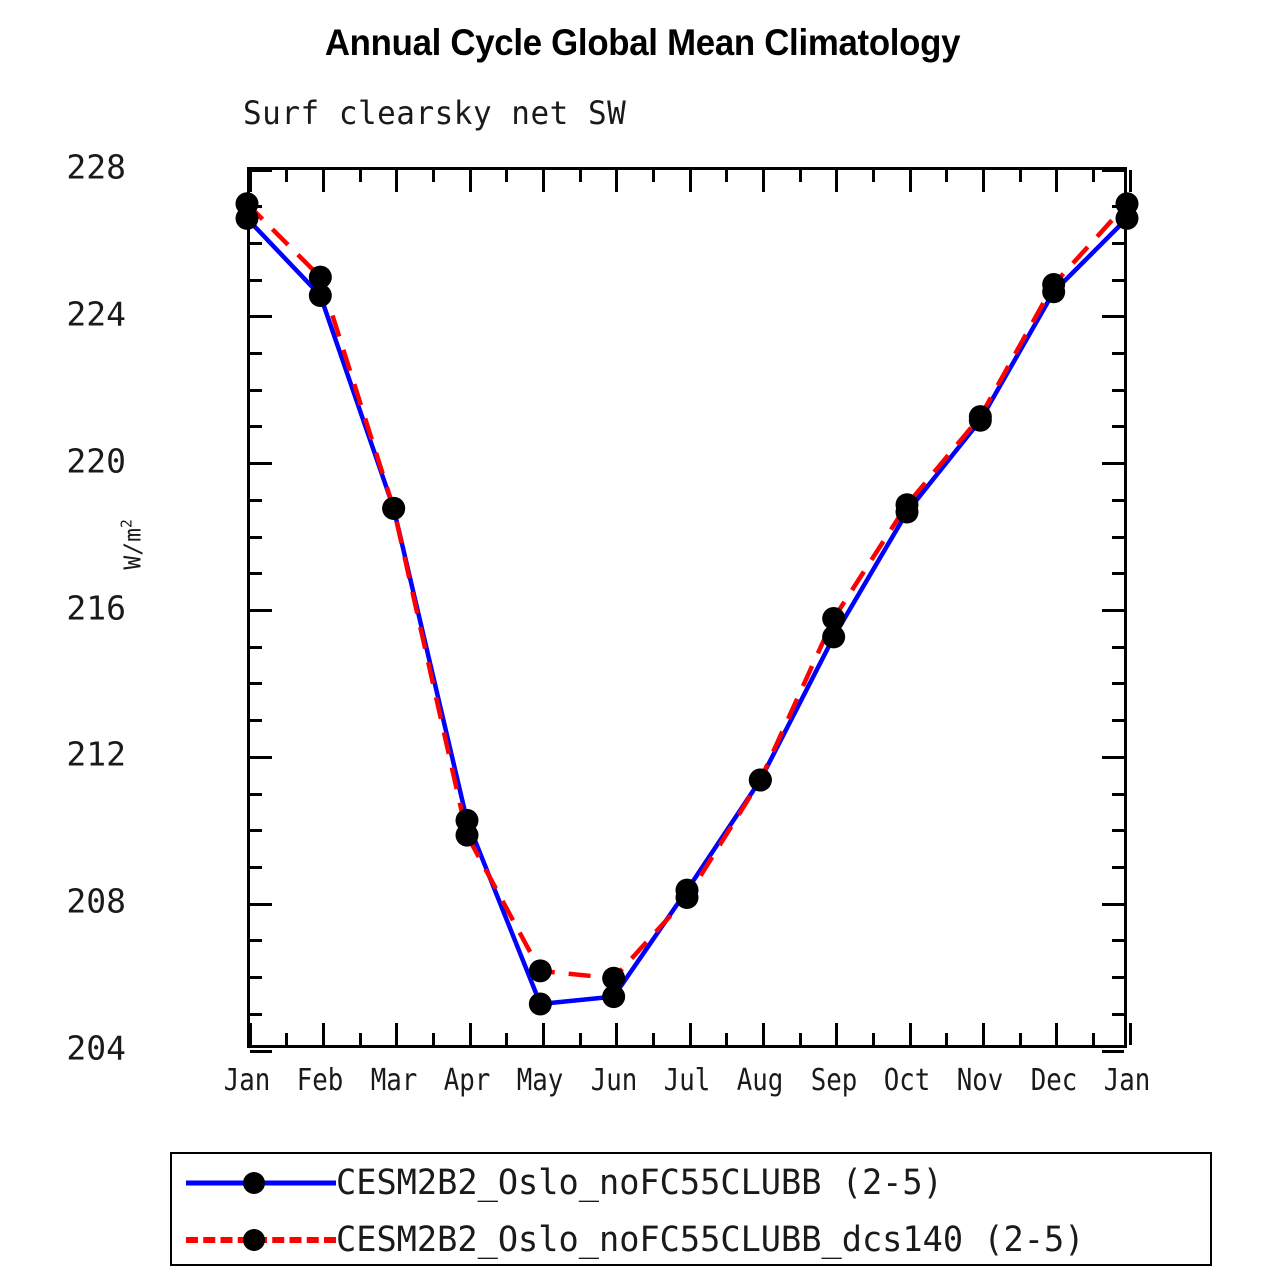  I want to click on x-tick-label: Dec, so click(1053, 1080).